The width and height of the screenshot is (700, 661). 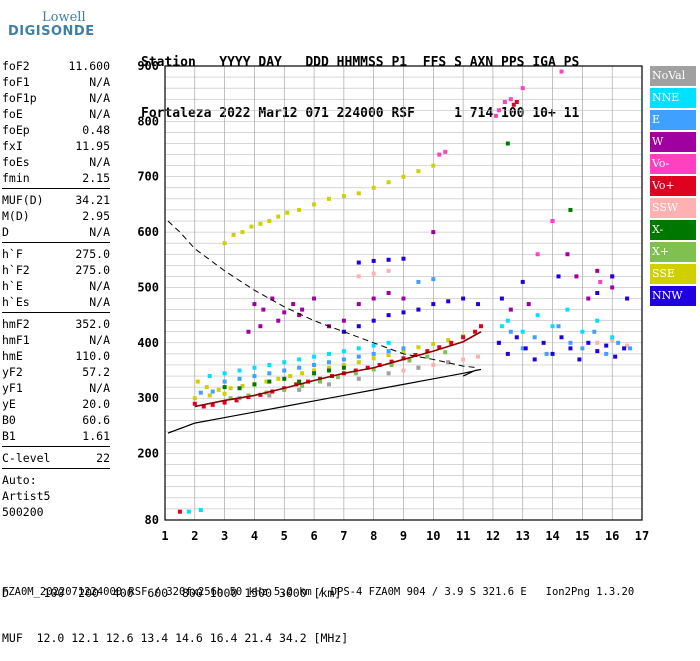 What do you see at coordinates (338, 369) in the screenshot?
I see `profile-curve` at bounding box center [338, 369].